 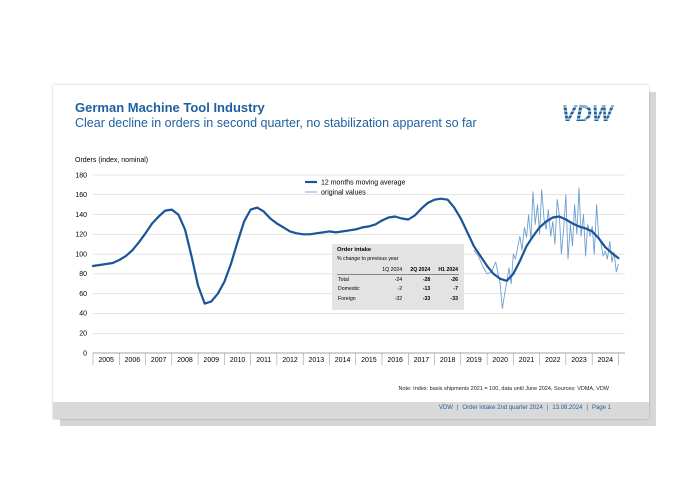 I want to click on cell-q1: -32, so click(x=398, y=298).